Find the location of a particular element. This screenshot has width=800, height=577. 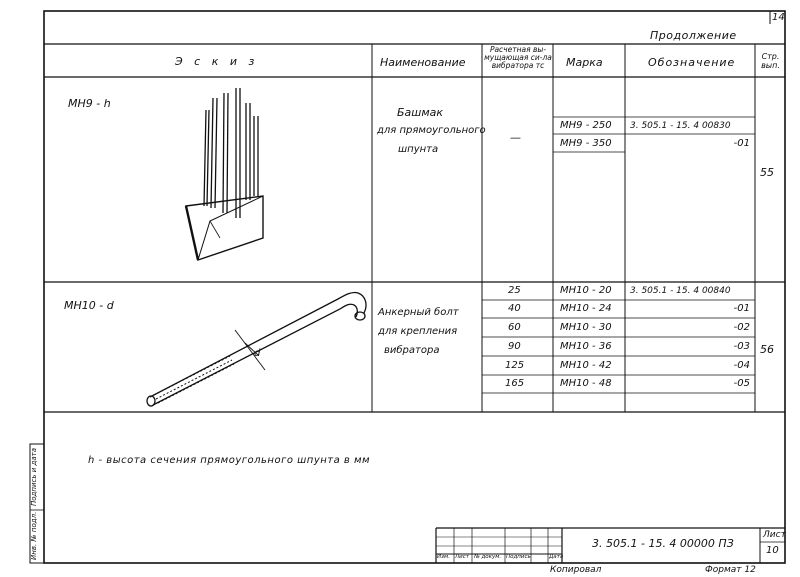

item-name-line: шпунта is located at coordinates (418, 149).